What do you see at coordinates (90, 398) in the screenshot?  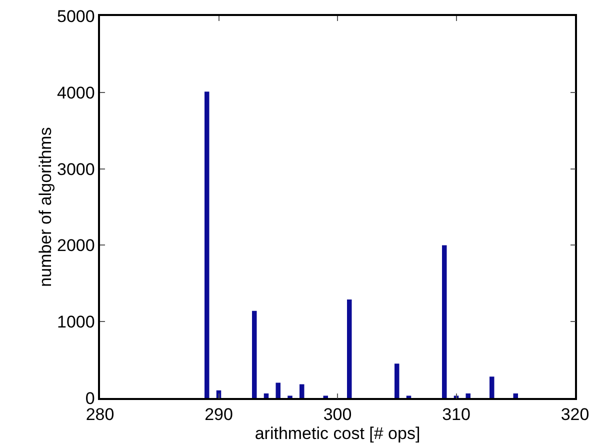 I see `y-tick-label: 0` at bounding box center [90, 398].